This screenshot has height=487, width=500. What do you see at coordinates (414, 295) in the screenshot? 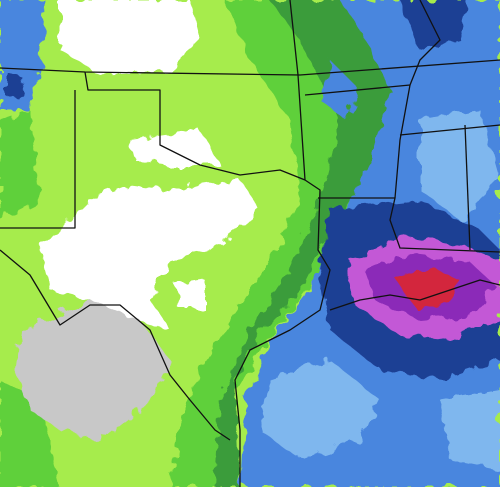
I see `gulf-coast` at bounding box center [414, 295].